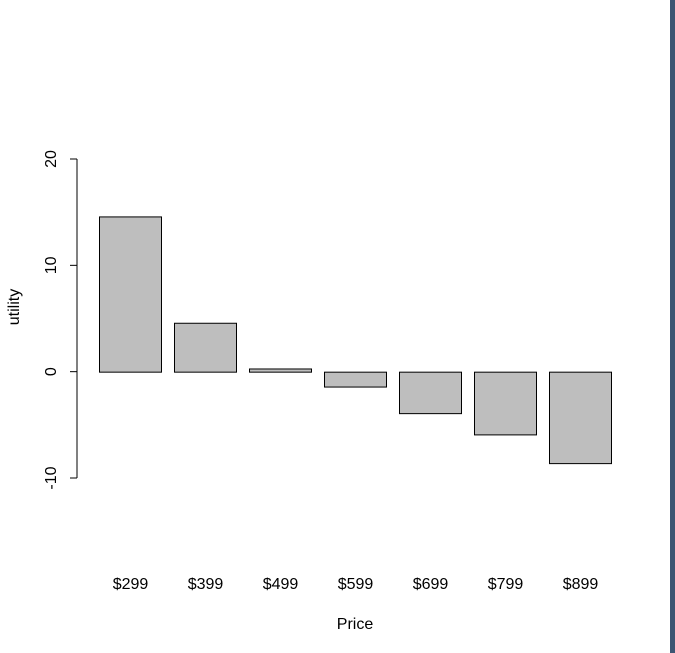 The height and width of the screenshot is (653, 675). Describe the element at coordinates (506, 584) in the screenshot. I see `x-tick-label: $799` at that location.